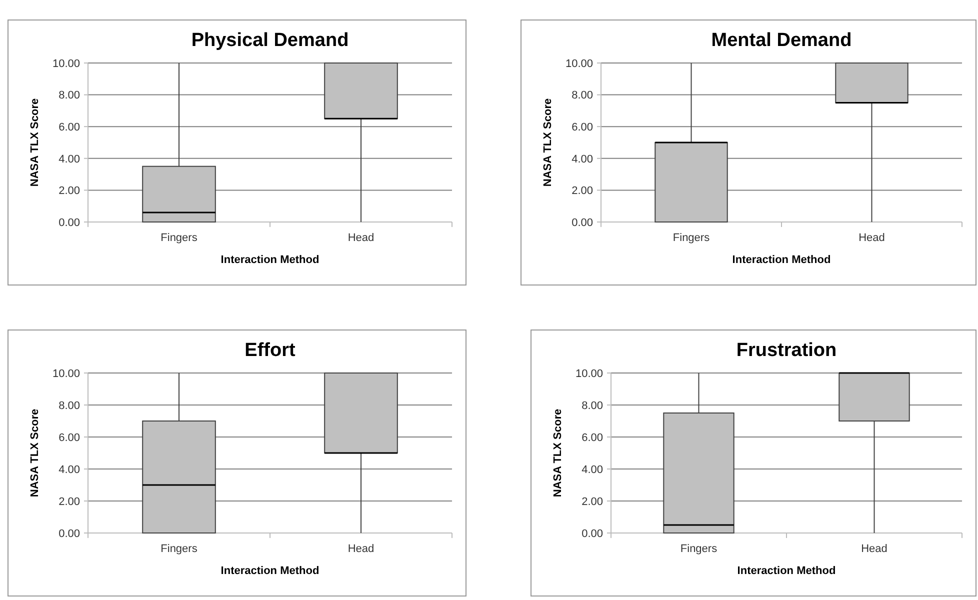  What do you see at coordinates (270, 40) in the screenshot?
I see `chart-title: Physical Demand` at bounding box center [270, 40].